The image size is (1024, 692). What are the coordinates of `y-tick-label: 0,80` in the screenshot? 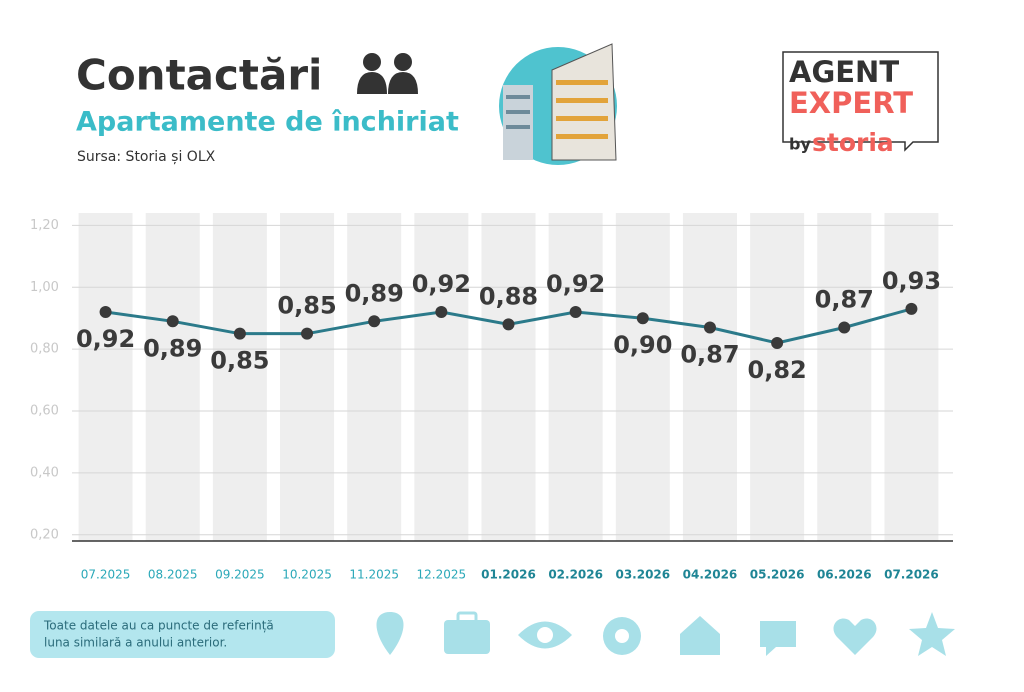 It's located at (44, 349).